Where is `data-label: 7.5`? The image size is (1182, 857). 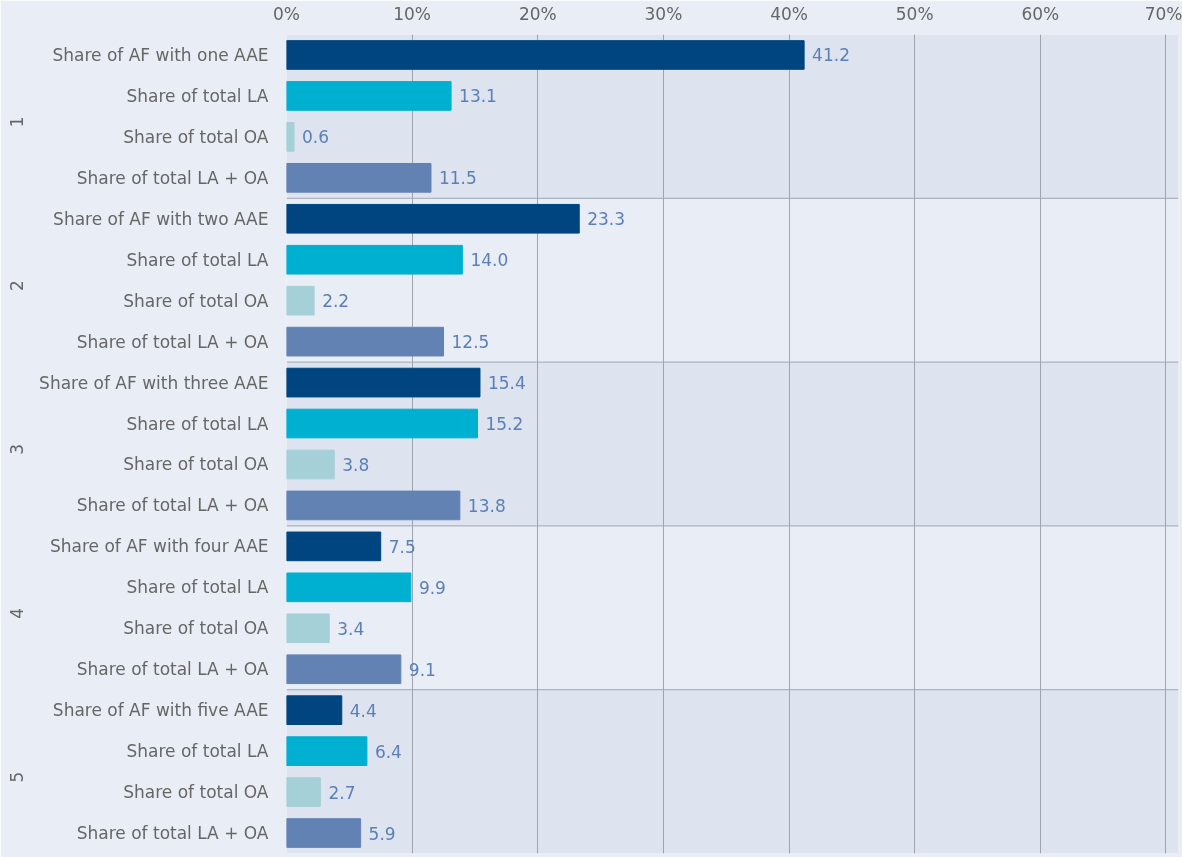
data-label: 7.5 is located at coordinates (402, 546).